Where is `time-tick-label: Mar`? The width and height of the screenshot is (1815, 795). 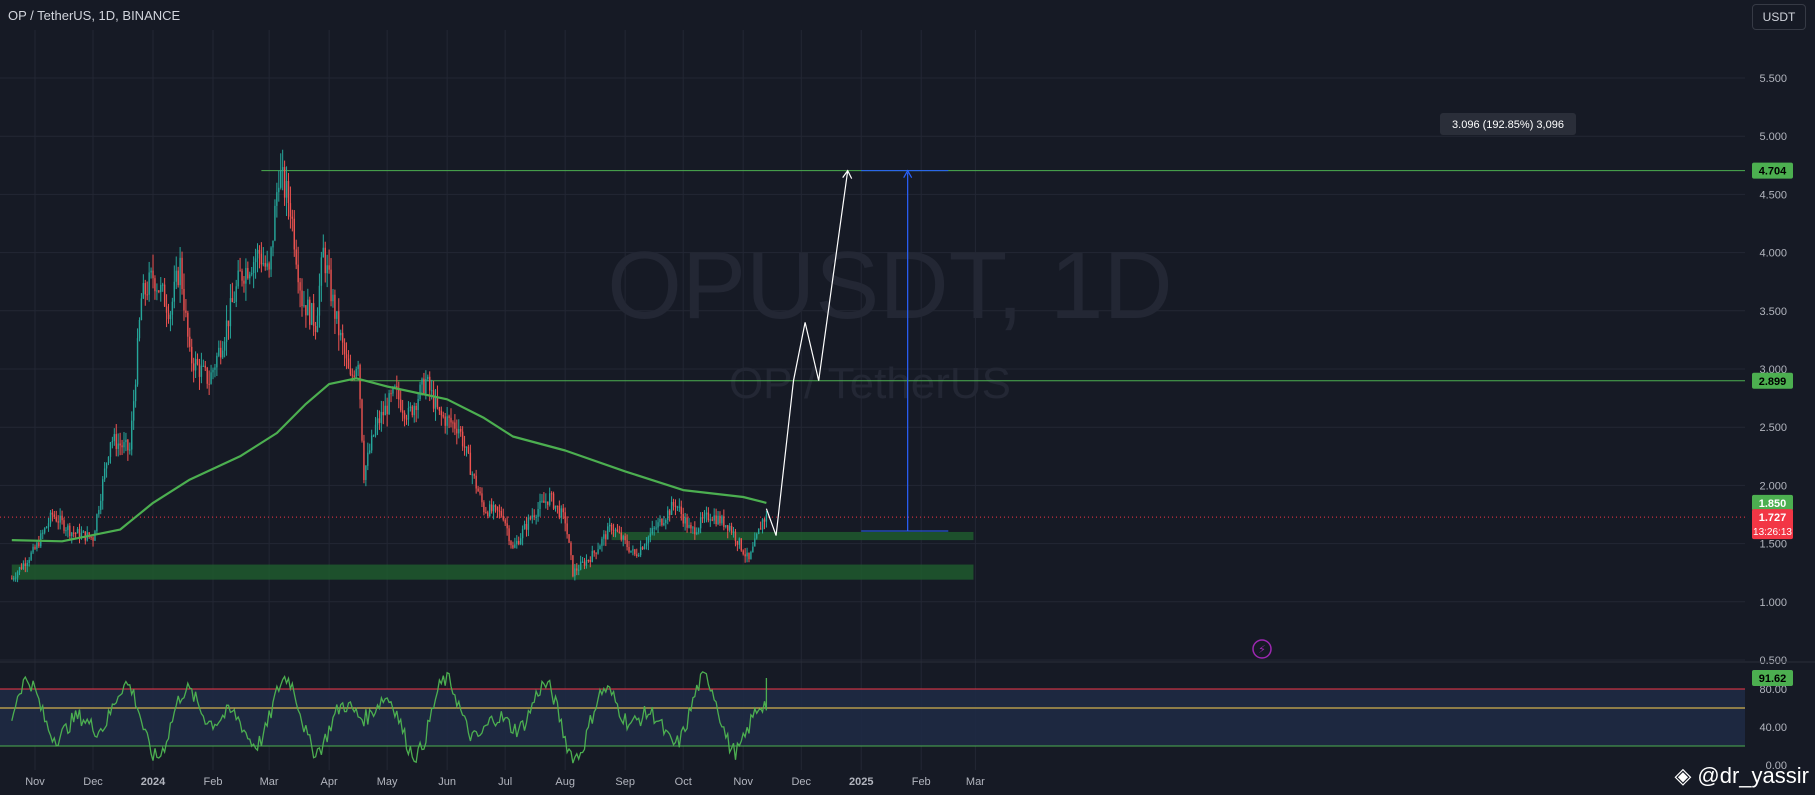 time-tick-label: Mar is located at coordinates (975, 782).